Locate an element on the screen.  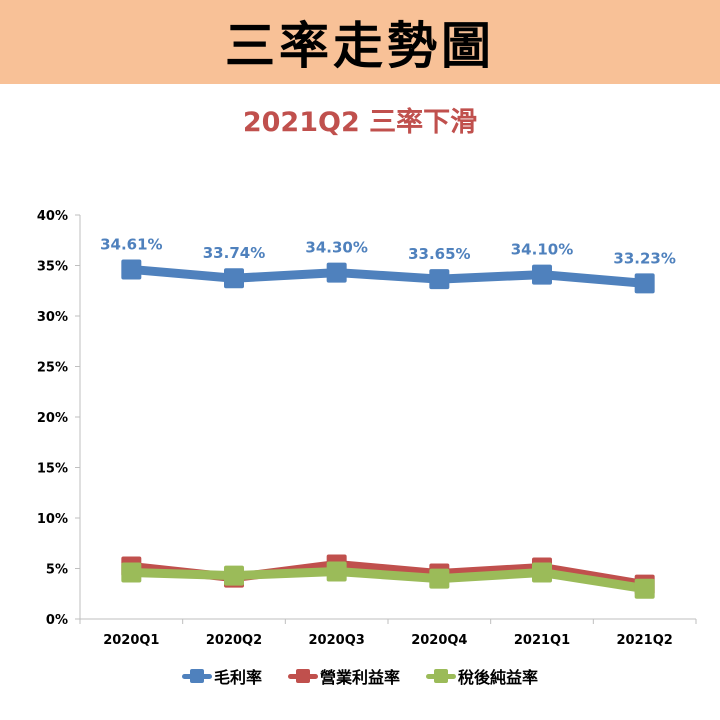
legend-item-net: 稅後純益率 is located at coordinates (482, 676).